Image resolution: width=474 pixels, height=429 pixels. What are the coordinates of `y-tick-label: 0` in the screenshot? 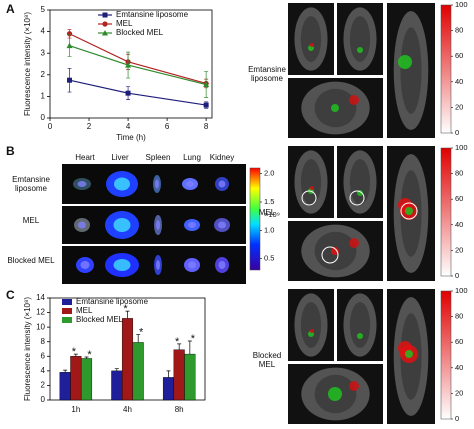 It's located at (43, 117).